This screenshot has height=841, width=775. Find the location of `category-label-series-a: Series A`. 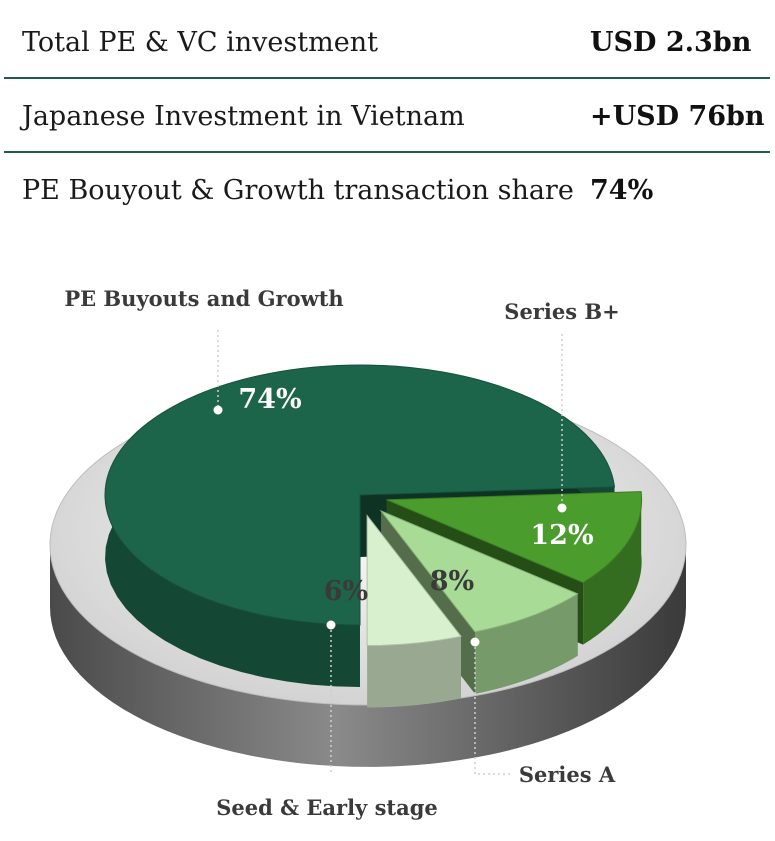

category-label-series-a: Series A is located at coordinates (567, 774).